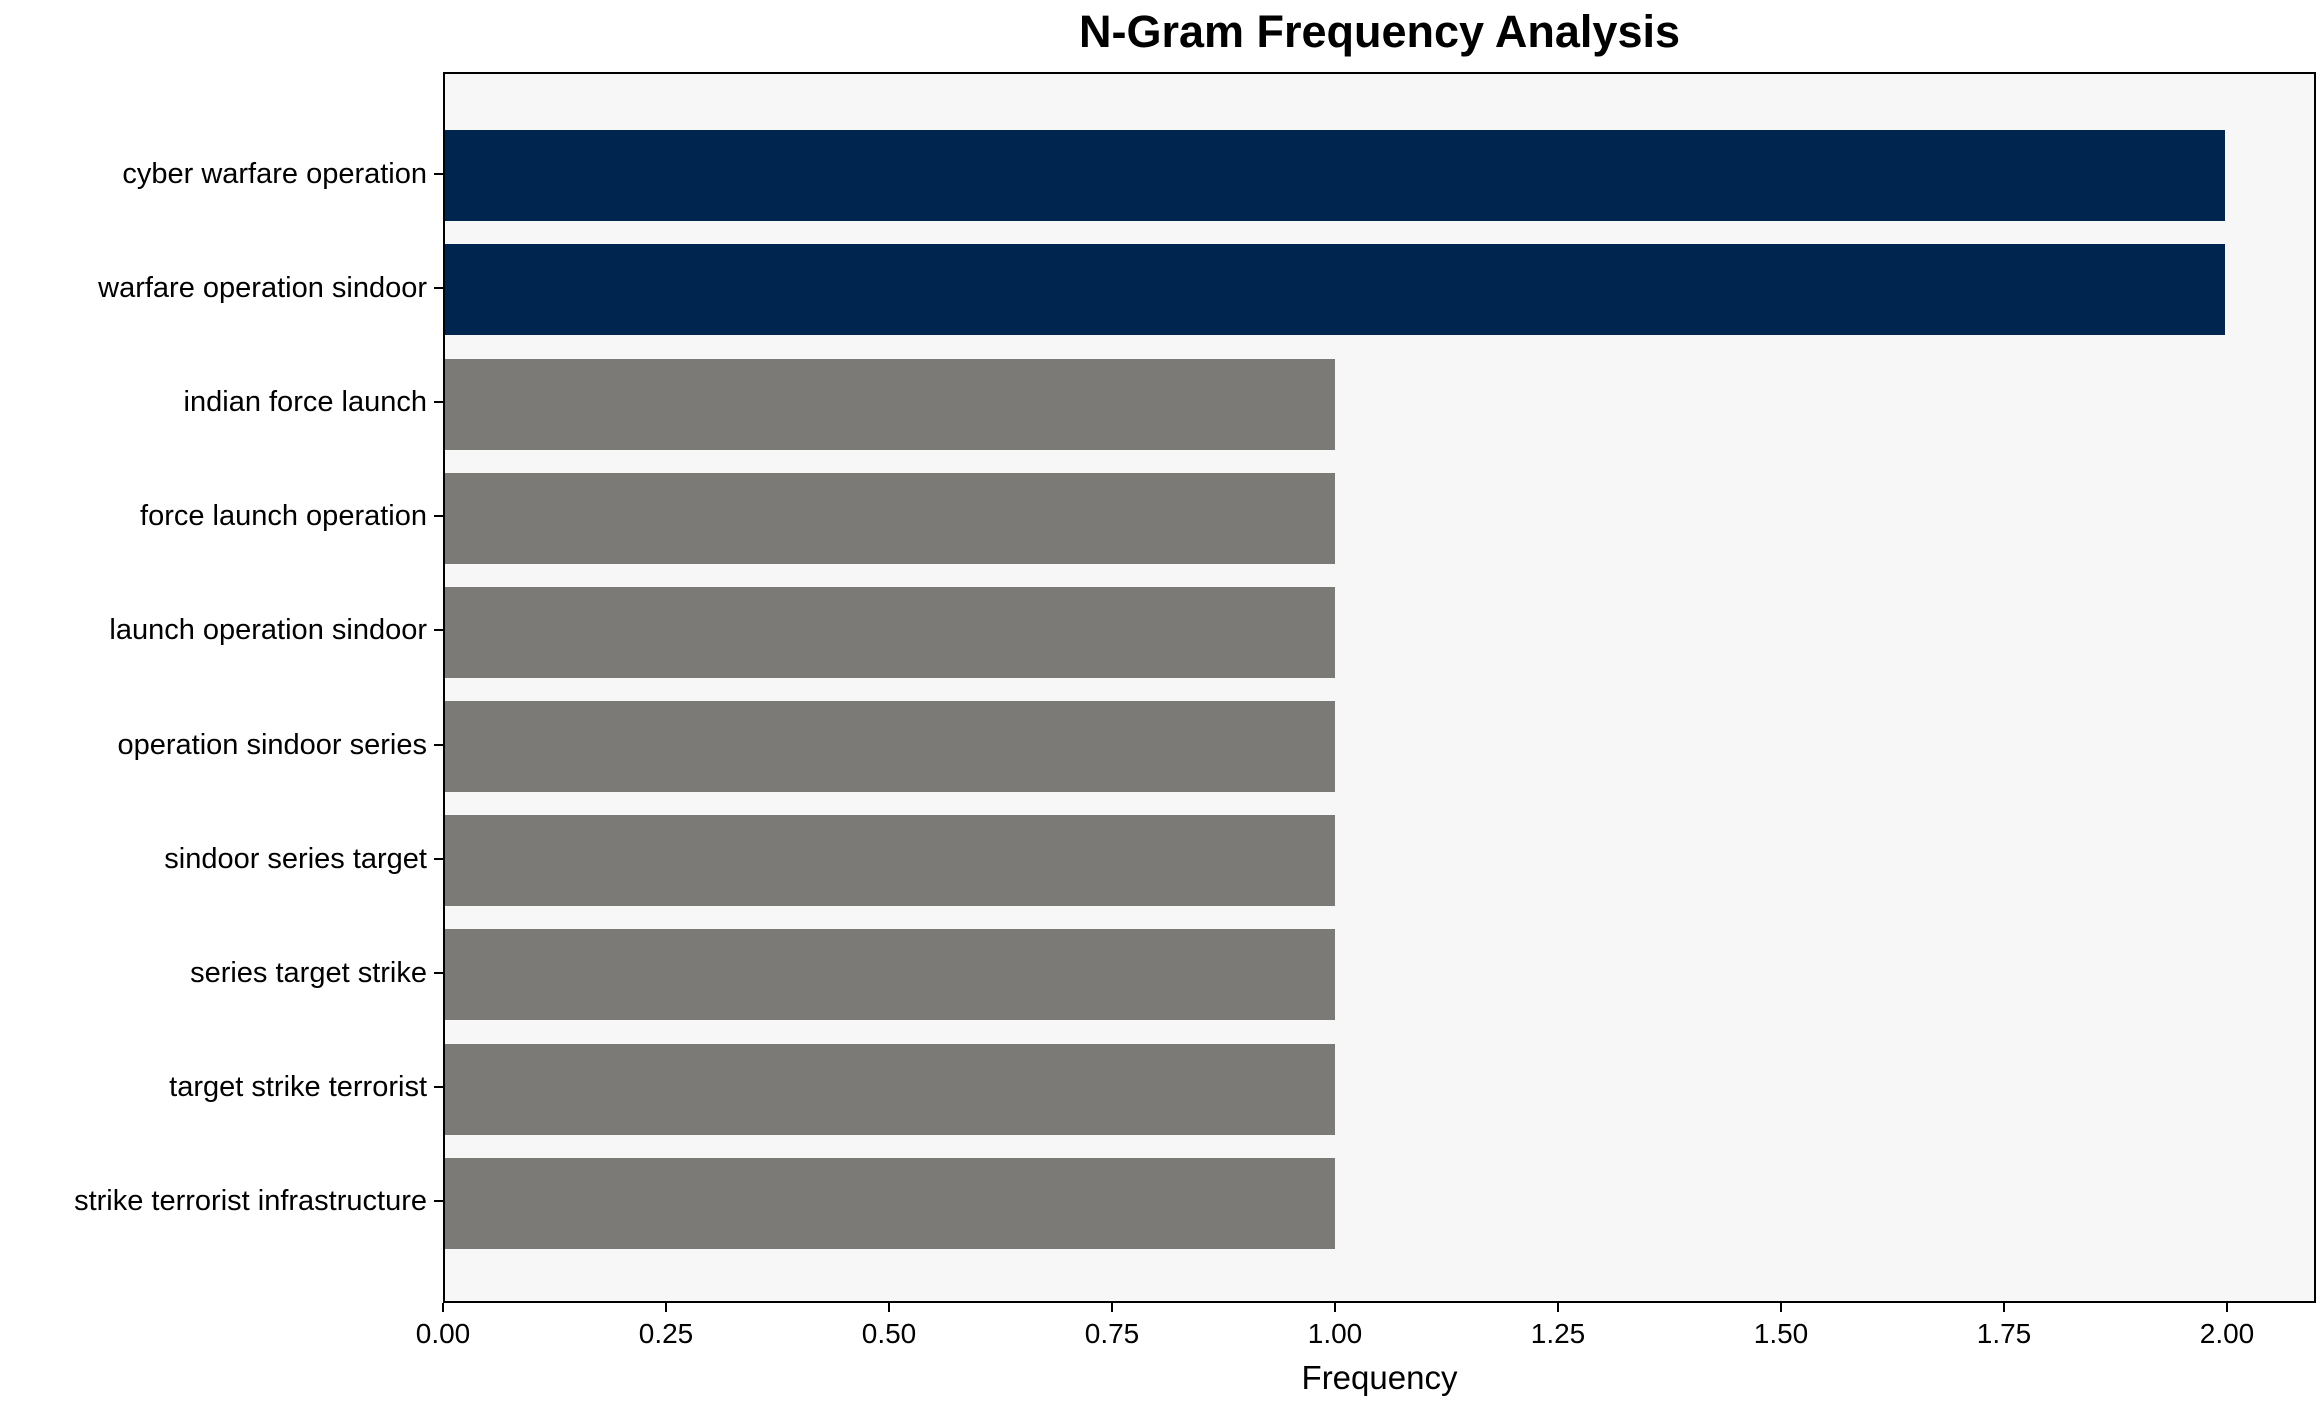 Image resolution: width=2324 pixels, height=1414 pixels. What do you see at coordinates (890, 632) in the screenshot?
I see `bar-launch-operation-sindoor` at bounding box center [890, 632].